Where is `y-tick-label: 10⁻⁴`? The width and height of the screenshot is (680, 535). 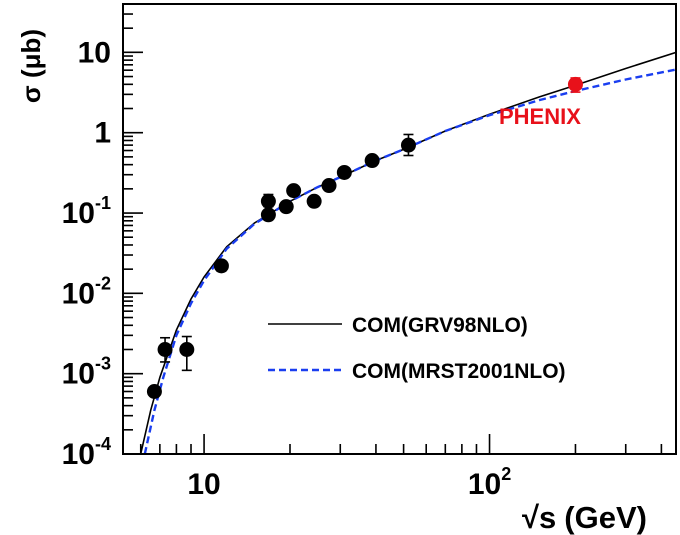 y-tick-label: 10⁻⁴ is located at coordinates (86, 452).